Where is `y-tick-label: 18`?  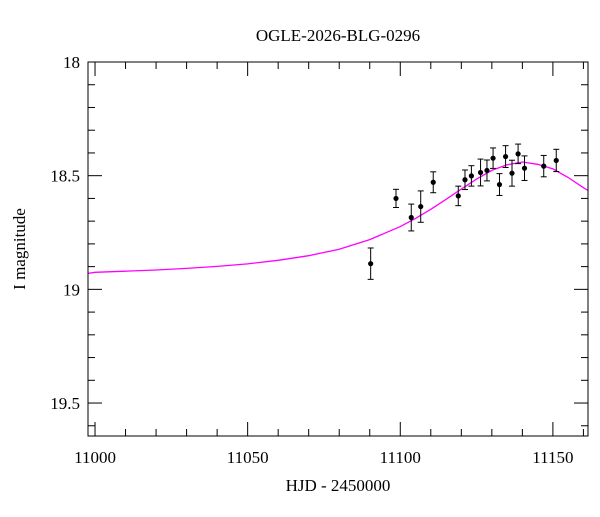
y-tick-label: 18 is located at coordinates (71, 62).